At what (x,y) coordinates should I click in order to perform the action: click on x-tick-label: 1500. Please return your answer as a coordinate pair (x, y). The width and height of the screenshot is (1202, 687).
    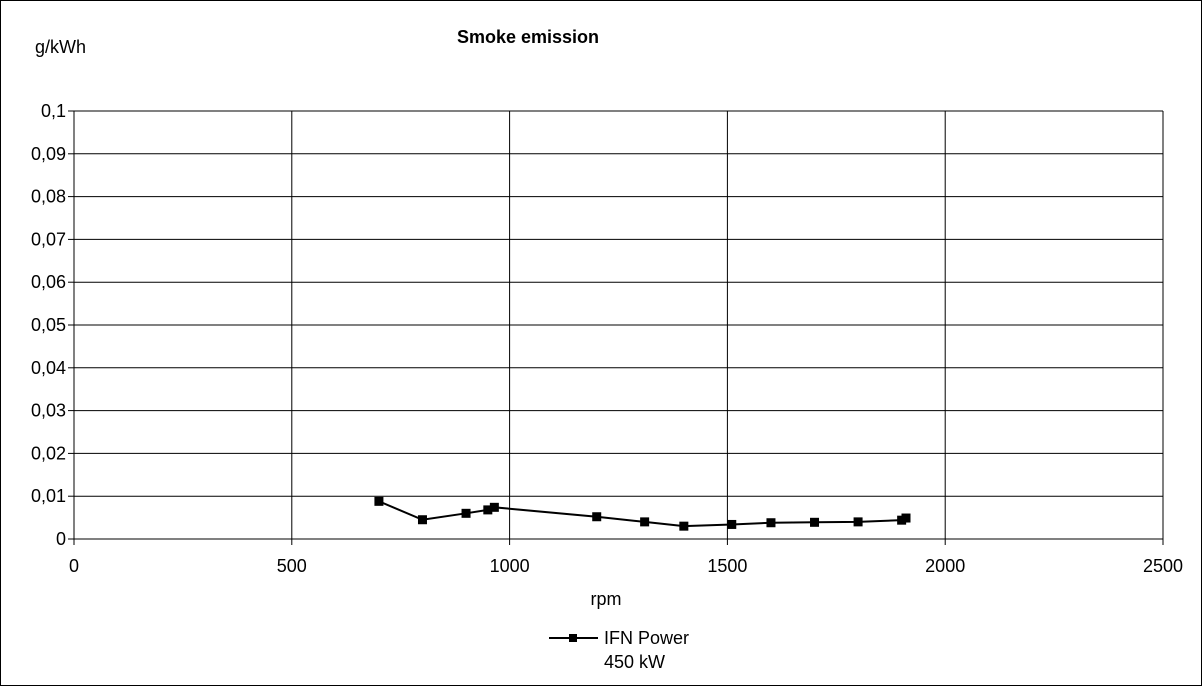
    Looking at the image, I should click on (727, 566).